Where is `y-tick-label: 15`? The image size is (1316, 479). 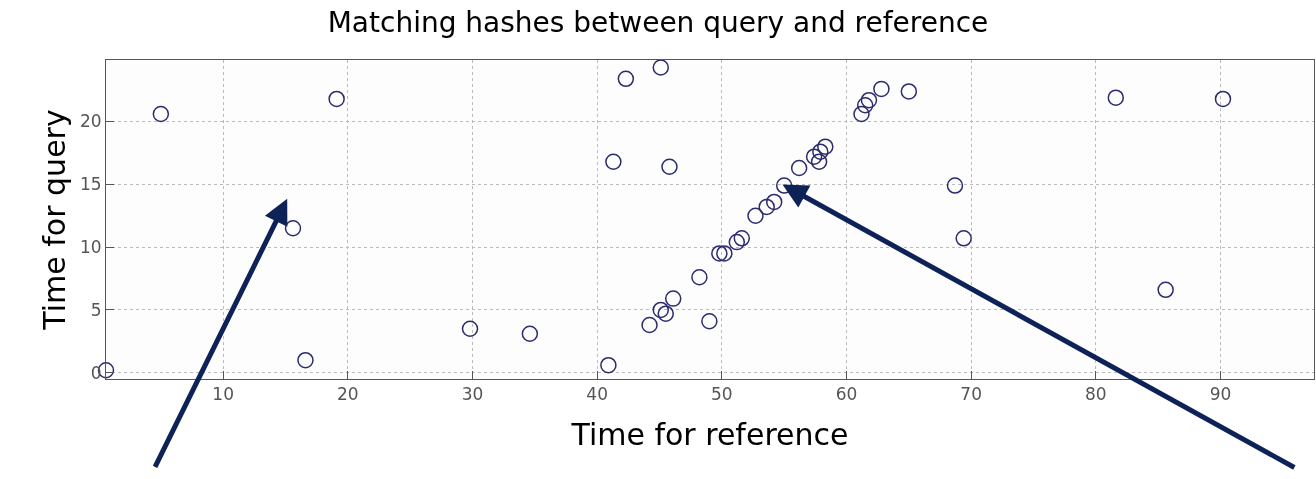
y-tick-label: 15 is located at coordinates (90, 184).